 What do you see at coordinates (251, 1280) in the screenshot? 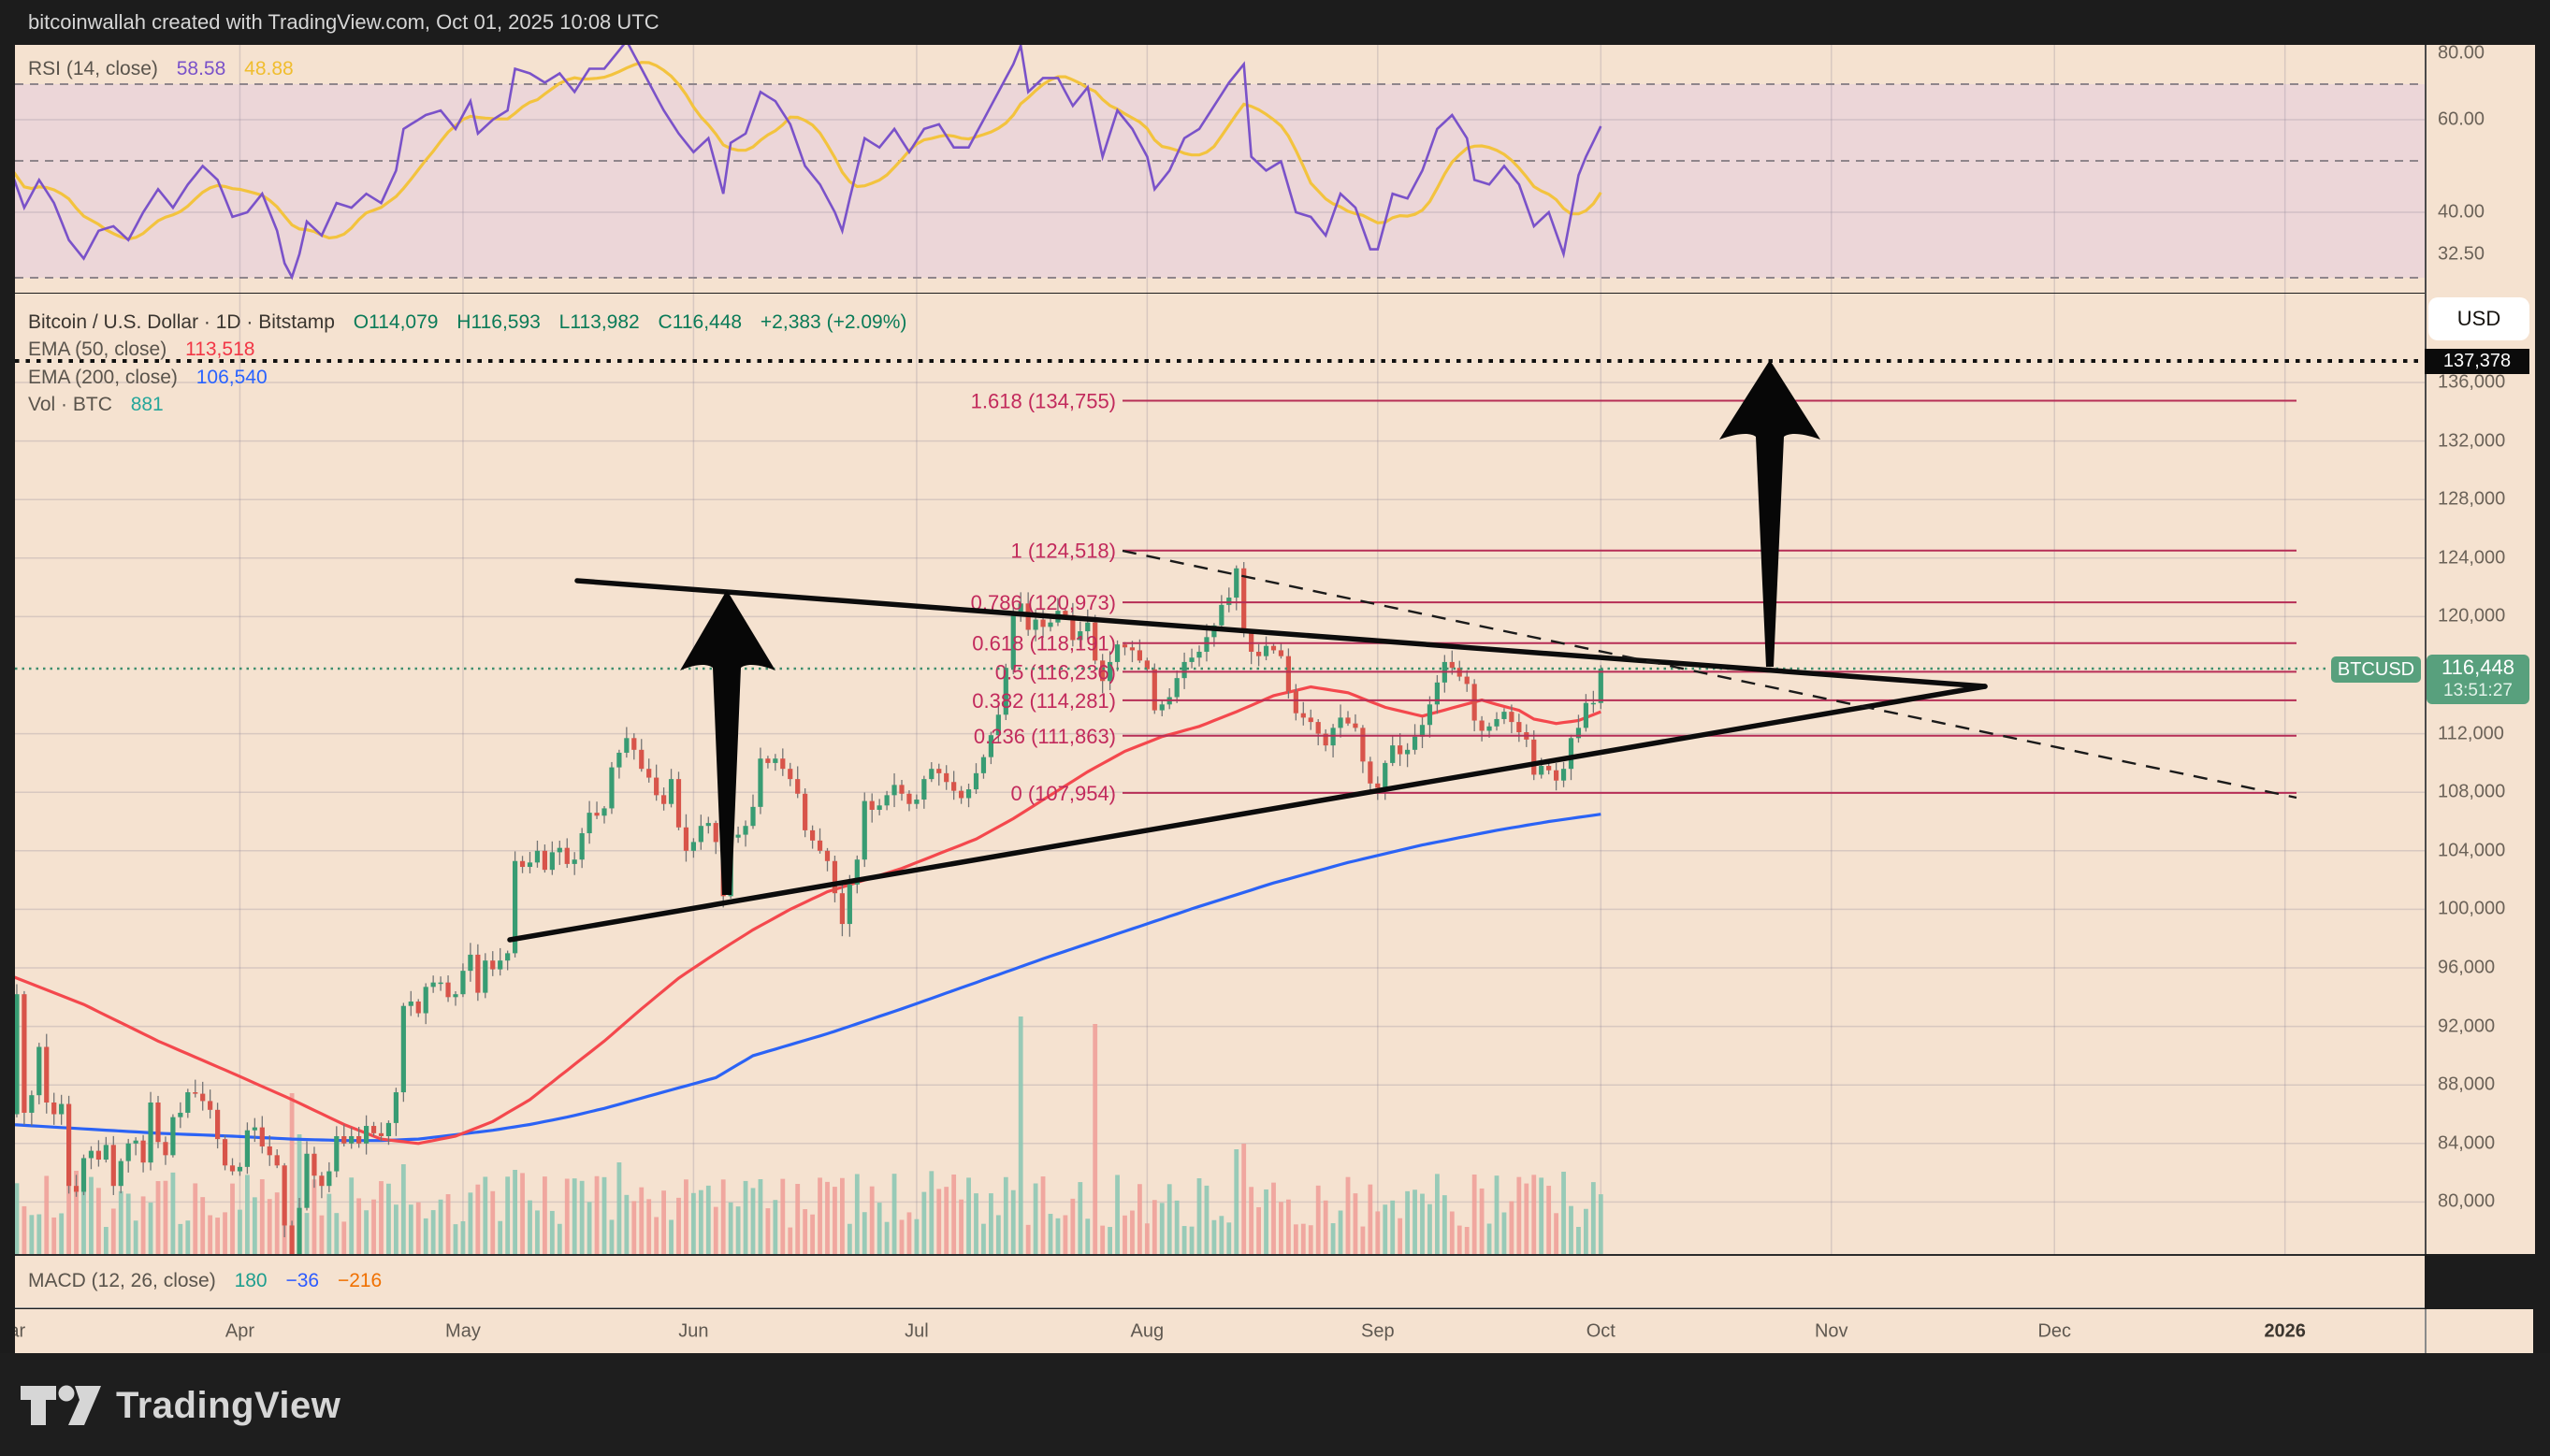
I see `macd-hist-value: 180` at bounding box center [251, 1280].